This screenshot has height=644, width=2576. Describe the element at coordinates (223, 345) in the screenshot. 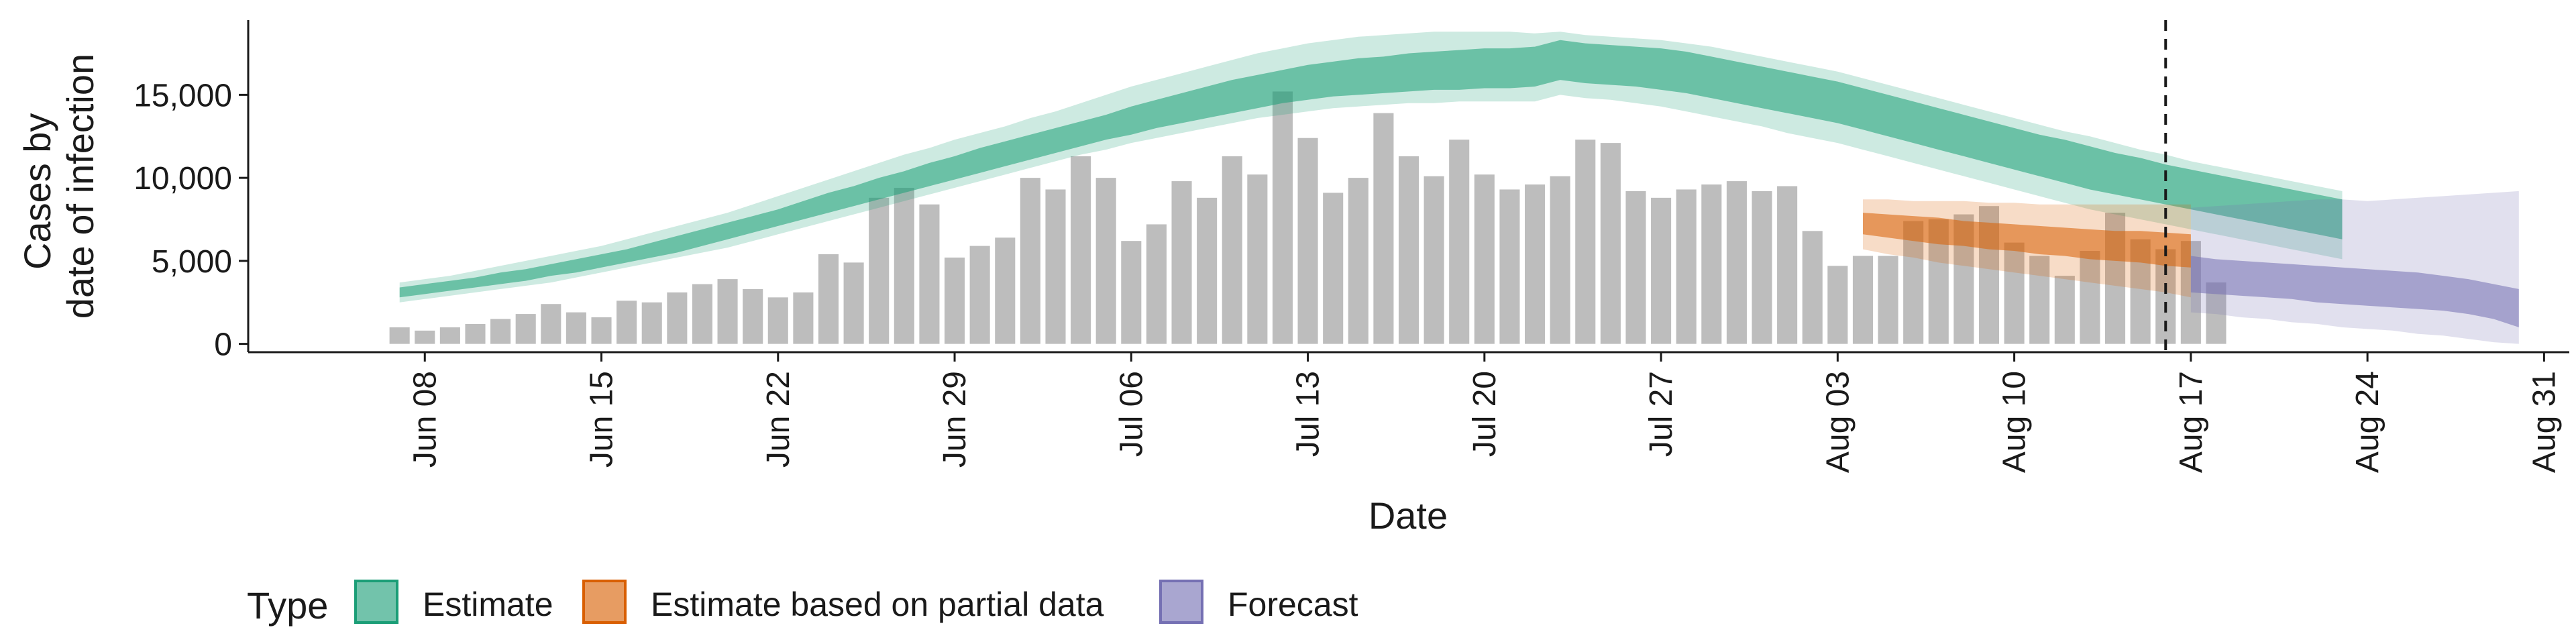

I see `y-tick-label: 0` at that location.